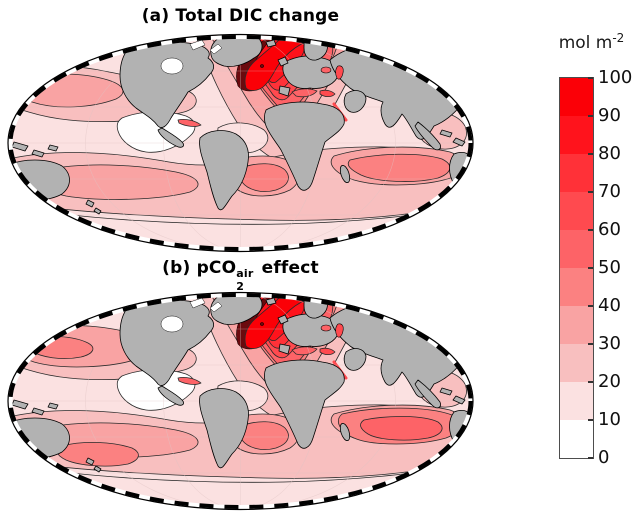 The width and height of the screenshot is (640, 515). Describe the element at coordinates (609, 191) in the screenshot. I see `colorbar-tick-label: 70` at that location.